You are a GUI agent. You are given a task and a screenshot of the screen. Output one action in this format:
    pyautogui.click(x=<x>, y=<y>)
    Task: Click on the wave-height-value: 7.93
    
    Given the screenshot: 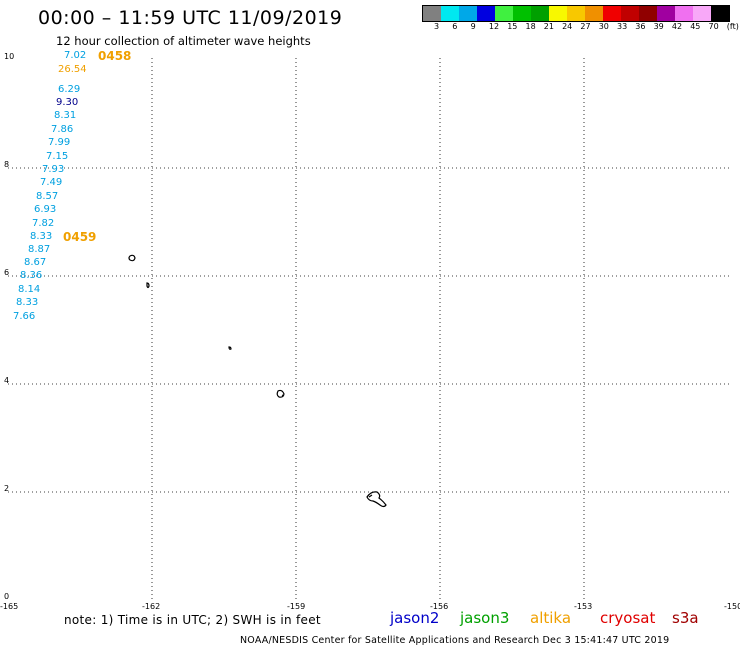 What is the action you would take?
    pyautogui.click(x=53, y=169)
    